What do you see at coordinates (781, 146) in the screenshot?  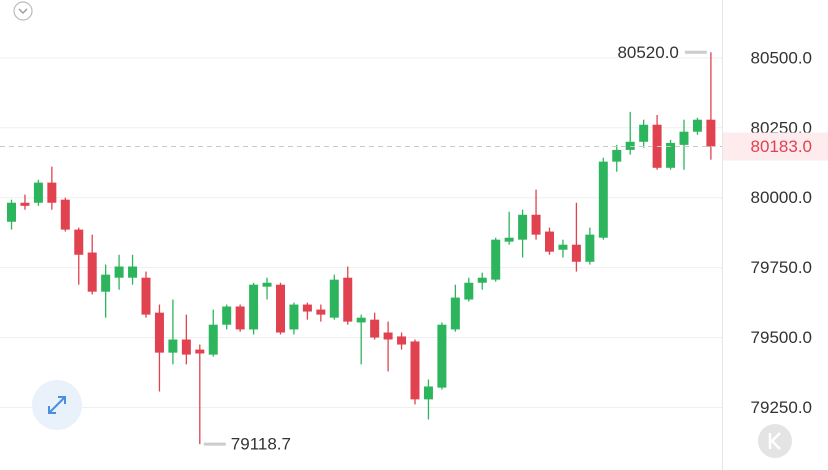 I see `last-price-label: 80183.0` at bounding box center [781, 146].